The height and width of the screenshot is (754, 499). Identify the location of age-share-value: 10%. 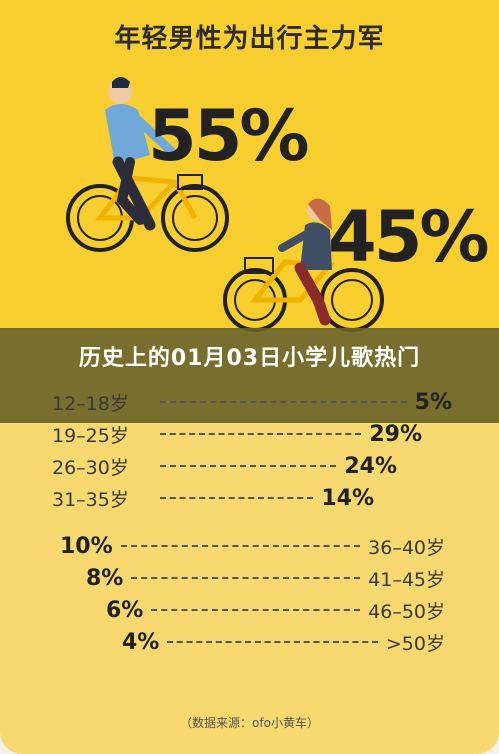
(86, 546).